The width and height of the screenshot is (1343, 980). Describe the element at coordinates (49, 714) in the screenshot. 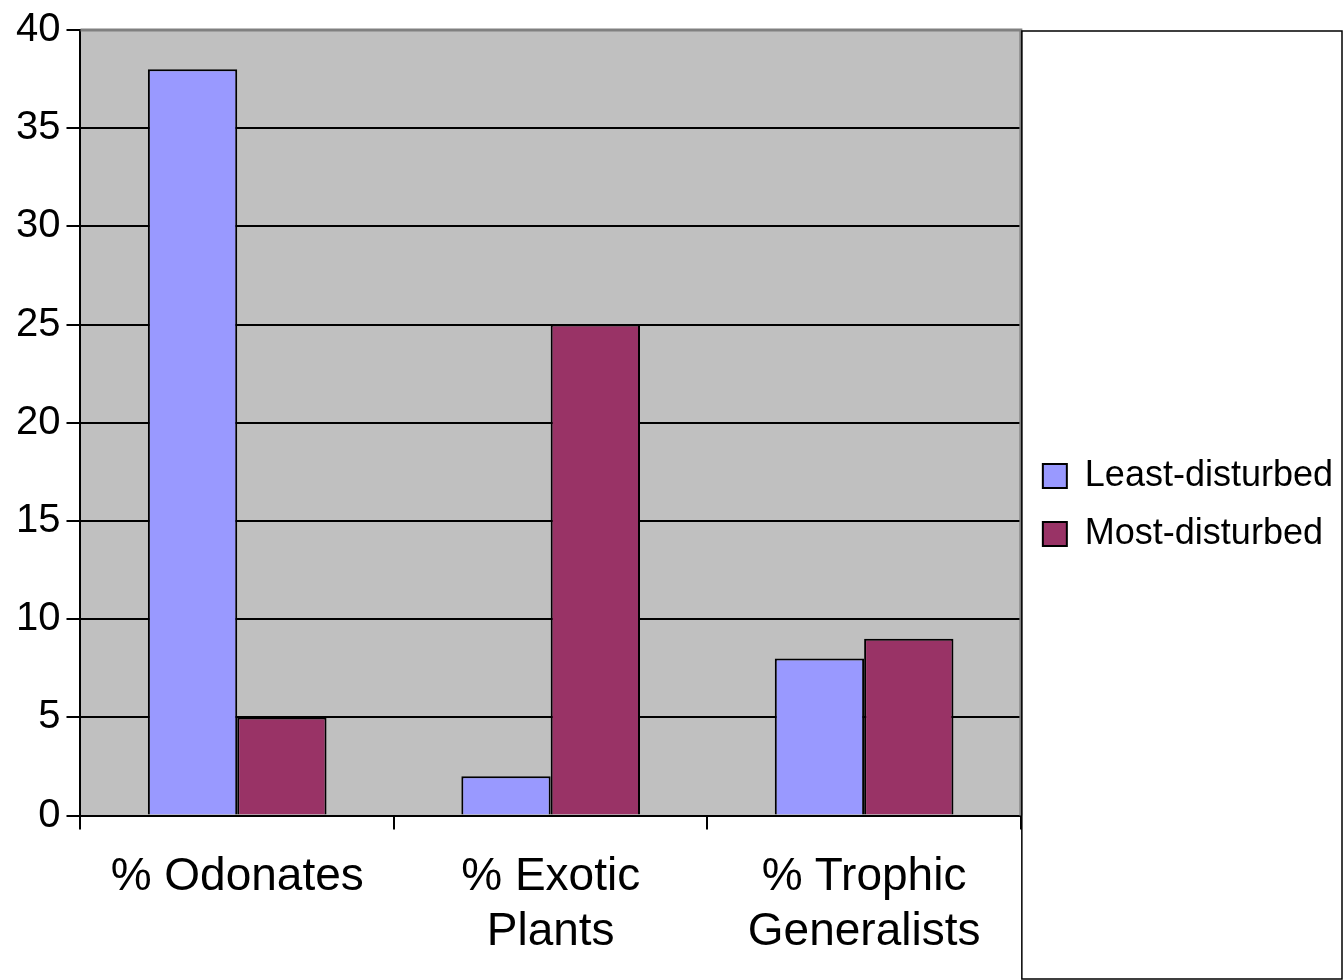

I see `y-tick-label: 5` at that location.